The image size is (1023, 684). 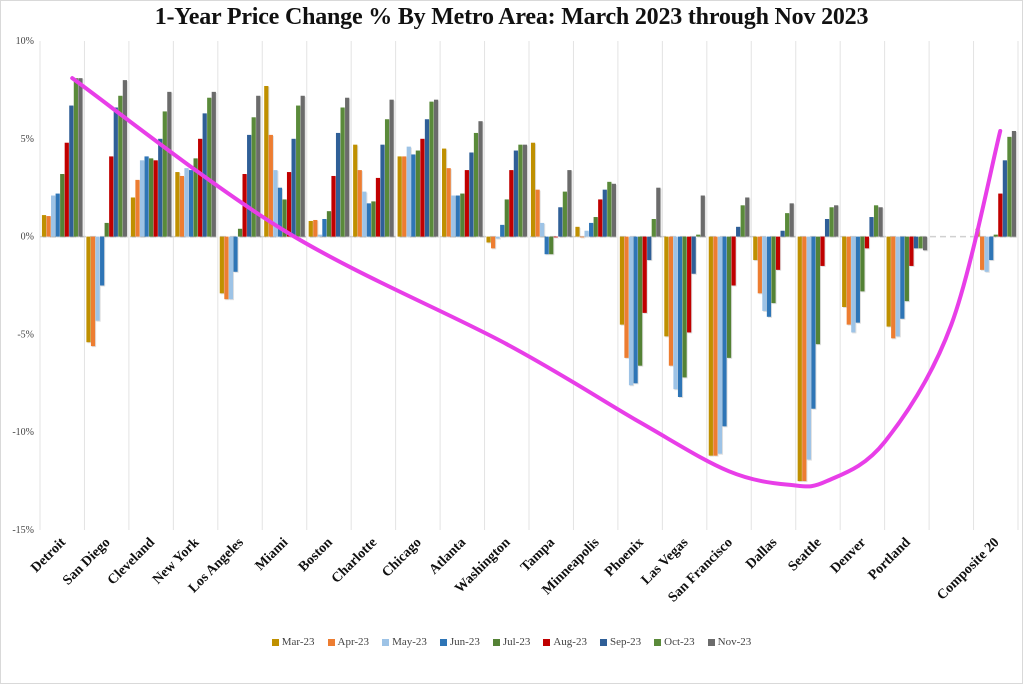 What do you see at coordinates (625, 642) in the screenshot?
I see `legend-label: Sep-23` at bounding box center [625, 642].